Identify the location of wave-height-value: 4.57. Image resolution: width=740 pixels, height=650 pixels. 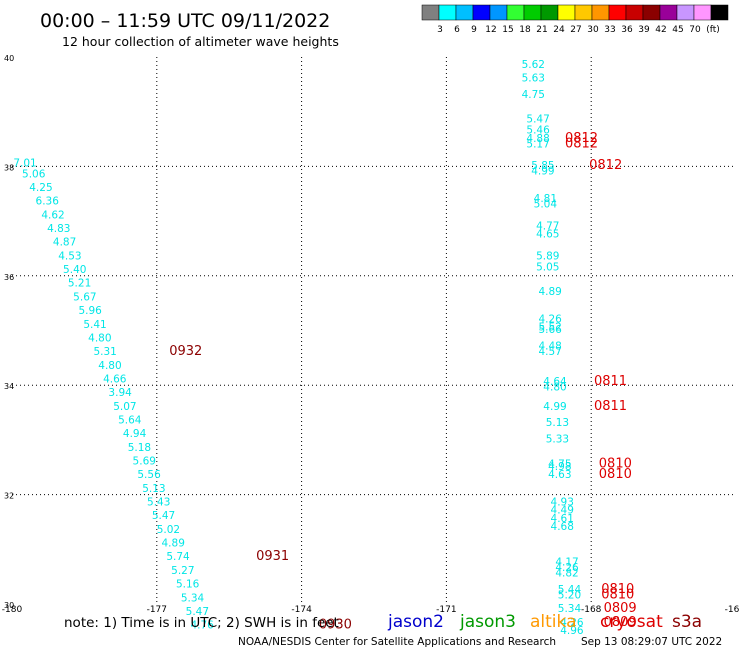
(549, 352).